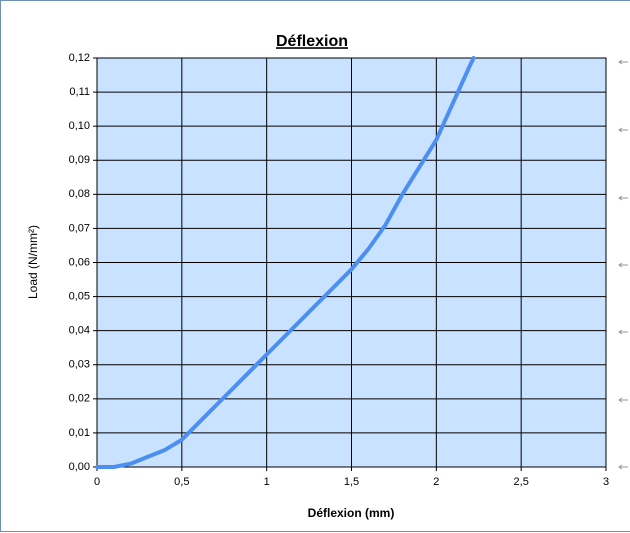 Image resolution: width=630 pixels, height=533 pixels. Describe the element at coordinates (79, 160) in the screenshot. I see `y-tick-label: 0,09` at that location.